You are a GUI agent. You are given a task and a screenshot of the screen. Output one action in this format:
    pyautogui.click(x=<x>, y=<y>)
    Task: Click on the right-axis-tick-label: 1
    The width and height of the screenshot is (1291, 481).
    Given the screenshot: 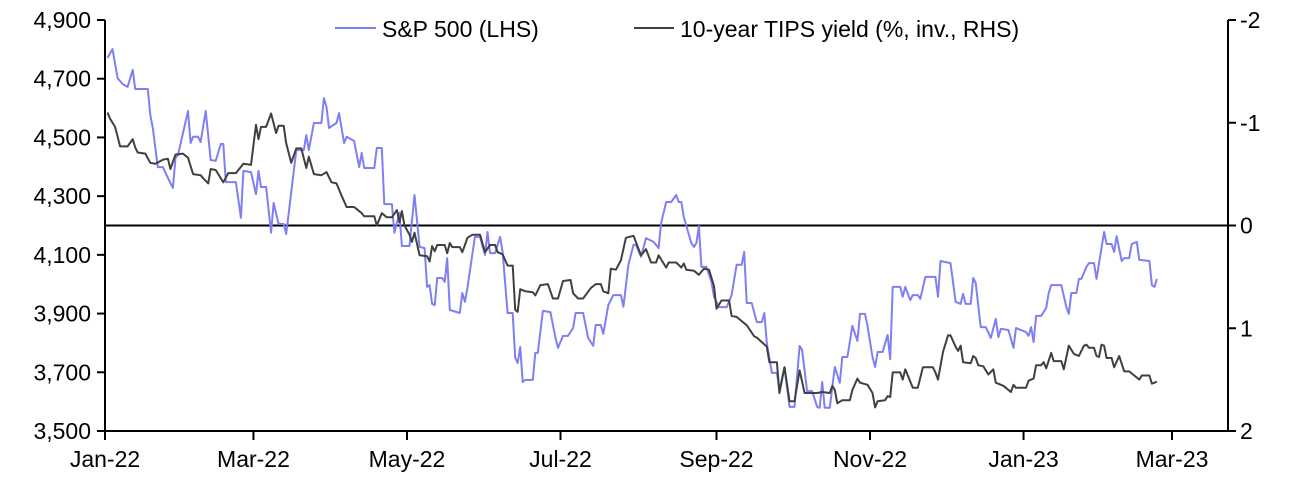 What is the action you would take?
    pyautogui.click(x=1246, y=328)
    